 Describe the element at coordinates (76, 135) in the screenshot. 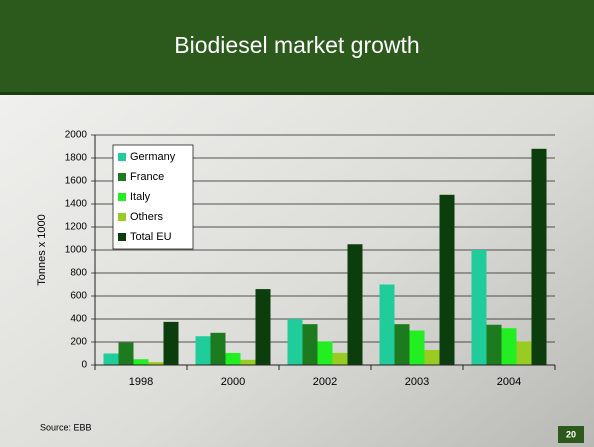

I see `y-tick-label: 2000` at that location.